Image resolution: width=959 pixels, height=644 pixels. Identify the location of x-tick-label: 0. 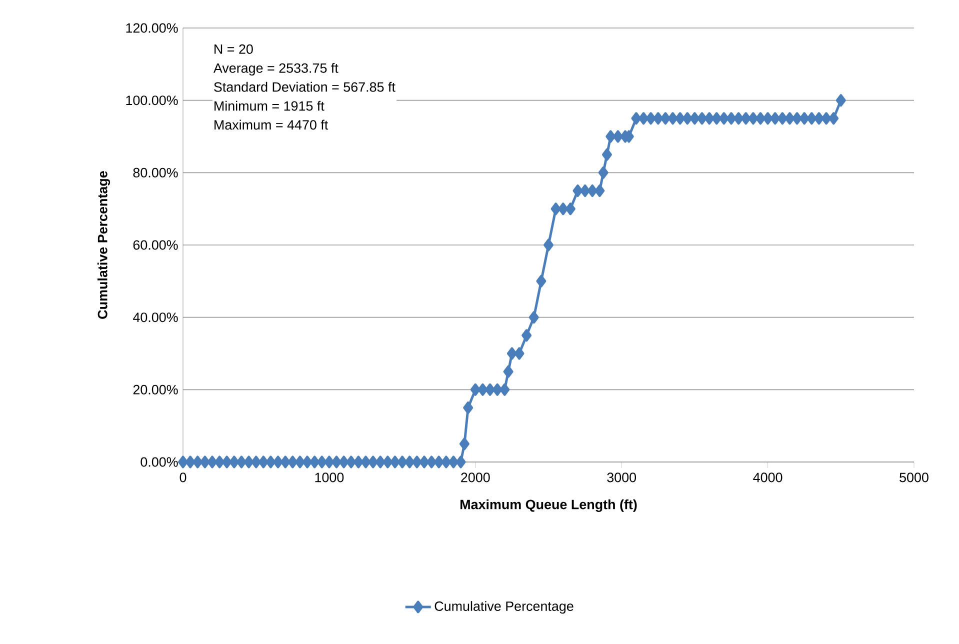
(183, 477).